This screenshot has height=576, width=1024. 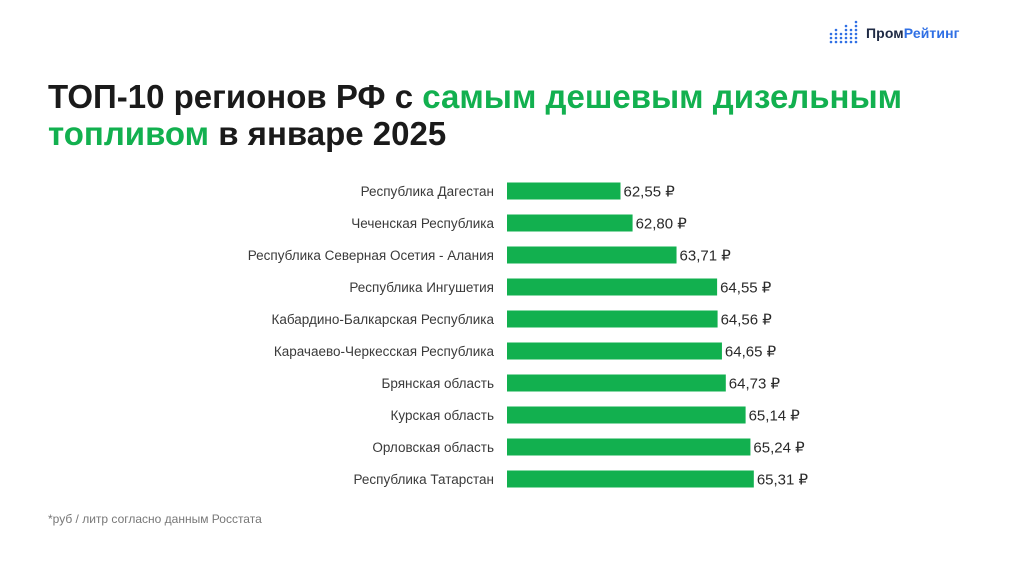 What do you see at coordinates (662, 224) in the screenshot?
I see `value-label: 62,80 ₽` at bounding box center [662, 224].